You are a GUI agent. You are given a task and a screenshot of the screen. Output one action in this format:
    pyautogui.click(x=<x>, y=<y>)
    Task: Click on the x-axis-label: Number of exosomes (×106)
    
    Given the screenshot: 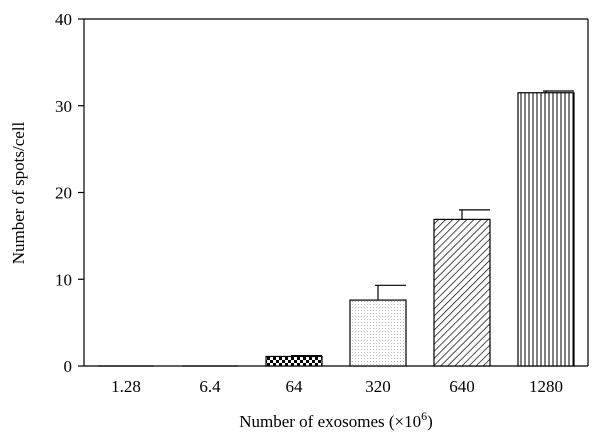 What is the action you would take?
    pyautogui.click(x=336, y=420)
    